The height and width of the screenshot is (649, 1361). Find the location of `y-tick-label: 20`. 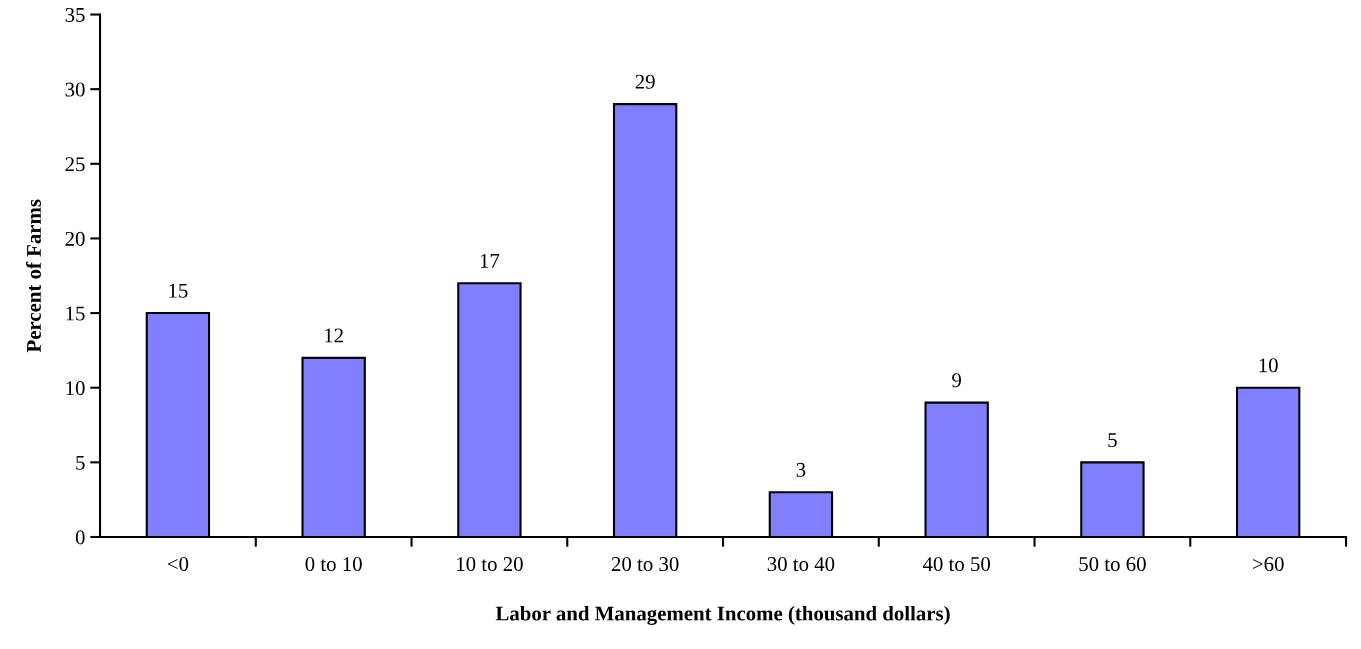

y-tick-label: 20 is located at coordinates (75, 238).